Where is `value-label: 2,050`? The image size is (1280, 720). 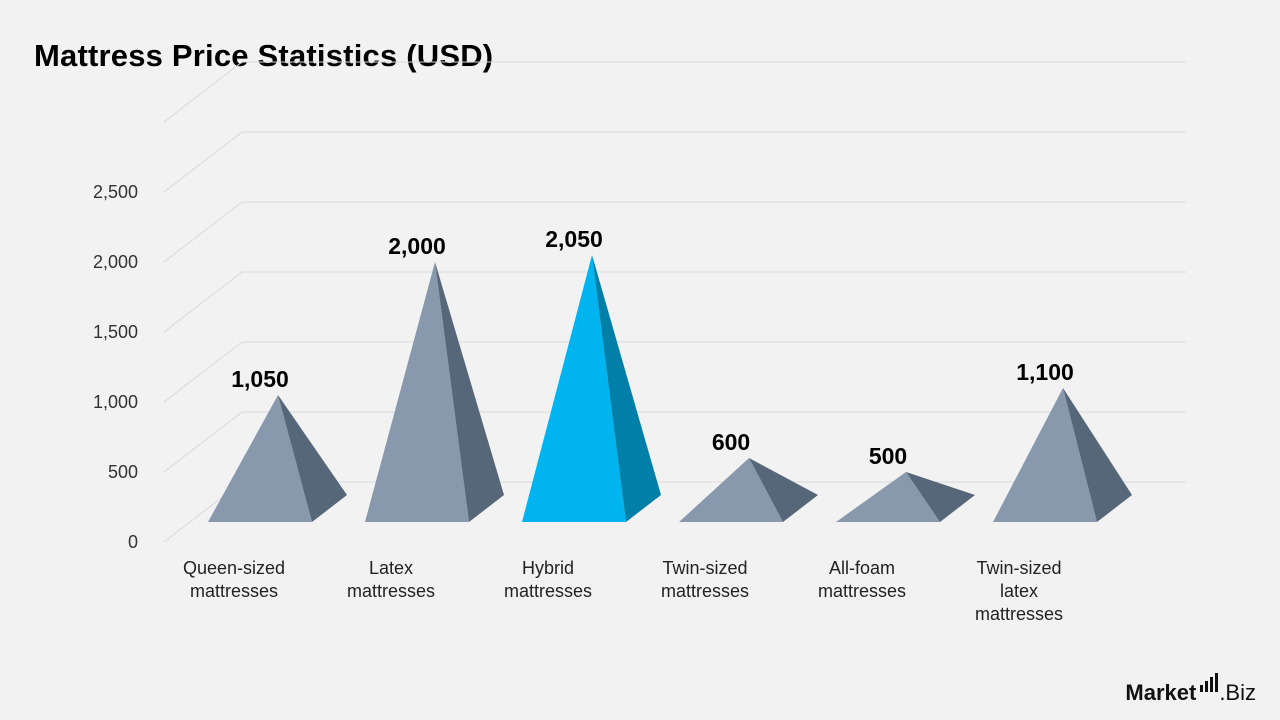
value-label: 2,050 is located at coordinates (574, 239).